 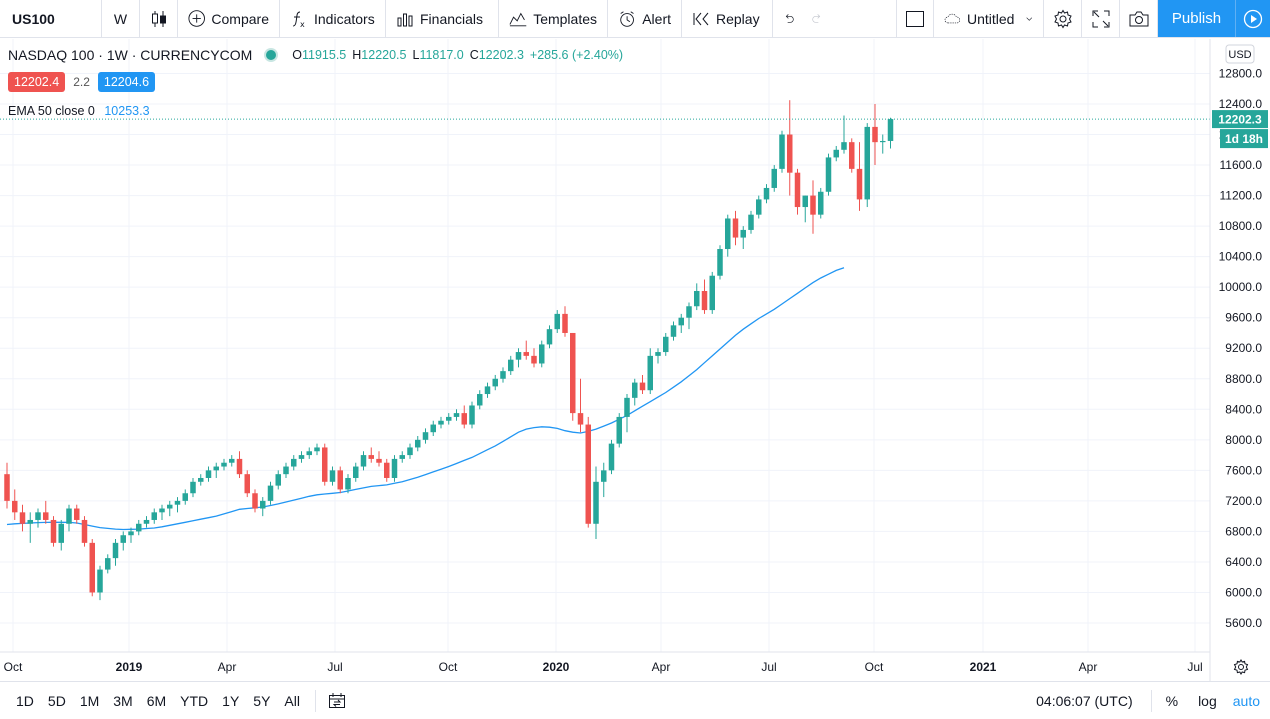 What do you see at coordinates (989, 18) in the screenshot?
I see `layout-name-button: Untitled` at bounding box center [989, 18].